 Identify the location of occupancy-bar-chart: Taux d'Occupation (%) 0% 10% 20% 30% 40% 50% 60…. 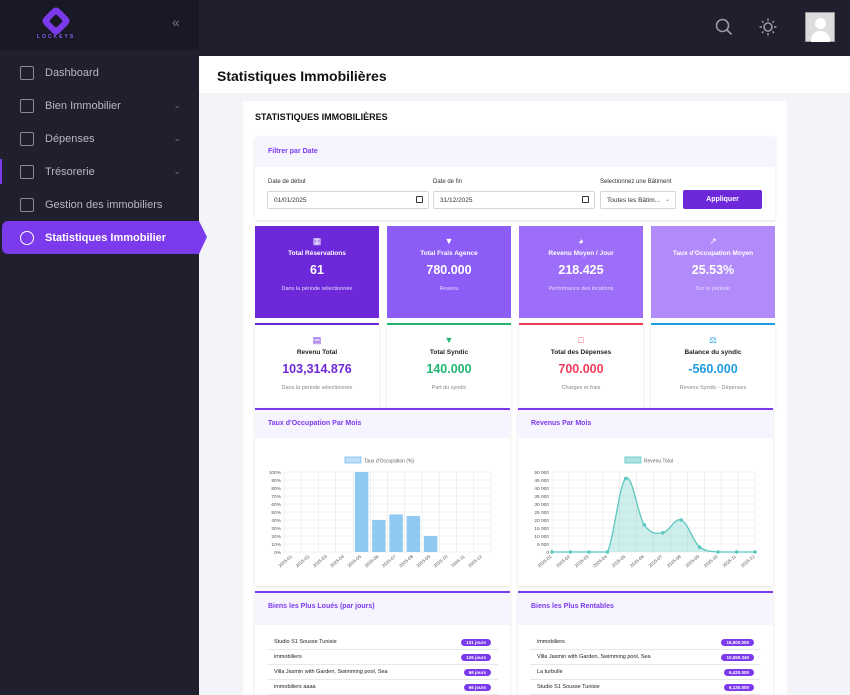
(380, 512).